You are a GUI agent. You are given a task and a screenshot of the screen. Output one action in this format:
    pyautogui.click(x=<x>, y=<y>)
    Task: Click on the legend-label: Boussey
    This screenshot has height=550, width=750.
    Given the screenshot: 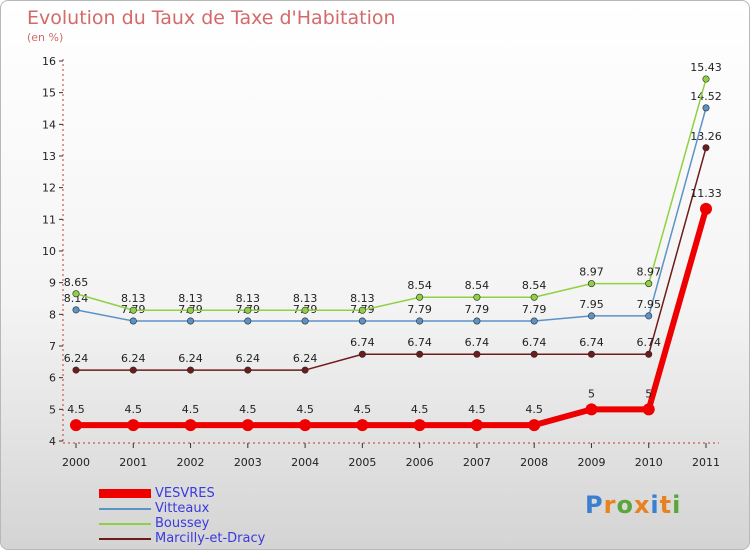 What is the action you would take?
    pyautogui.click(x=182, y=523)
    